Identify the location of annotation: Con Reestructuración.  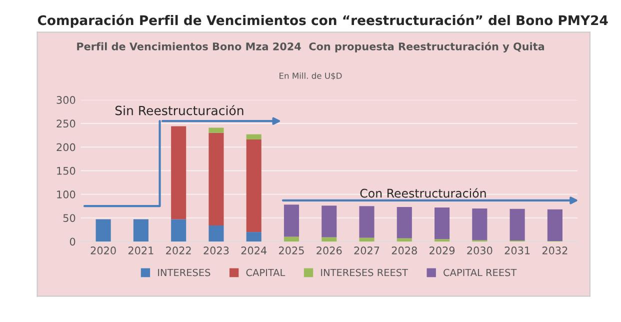
(423, 193).